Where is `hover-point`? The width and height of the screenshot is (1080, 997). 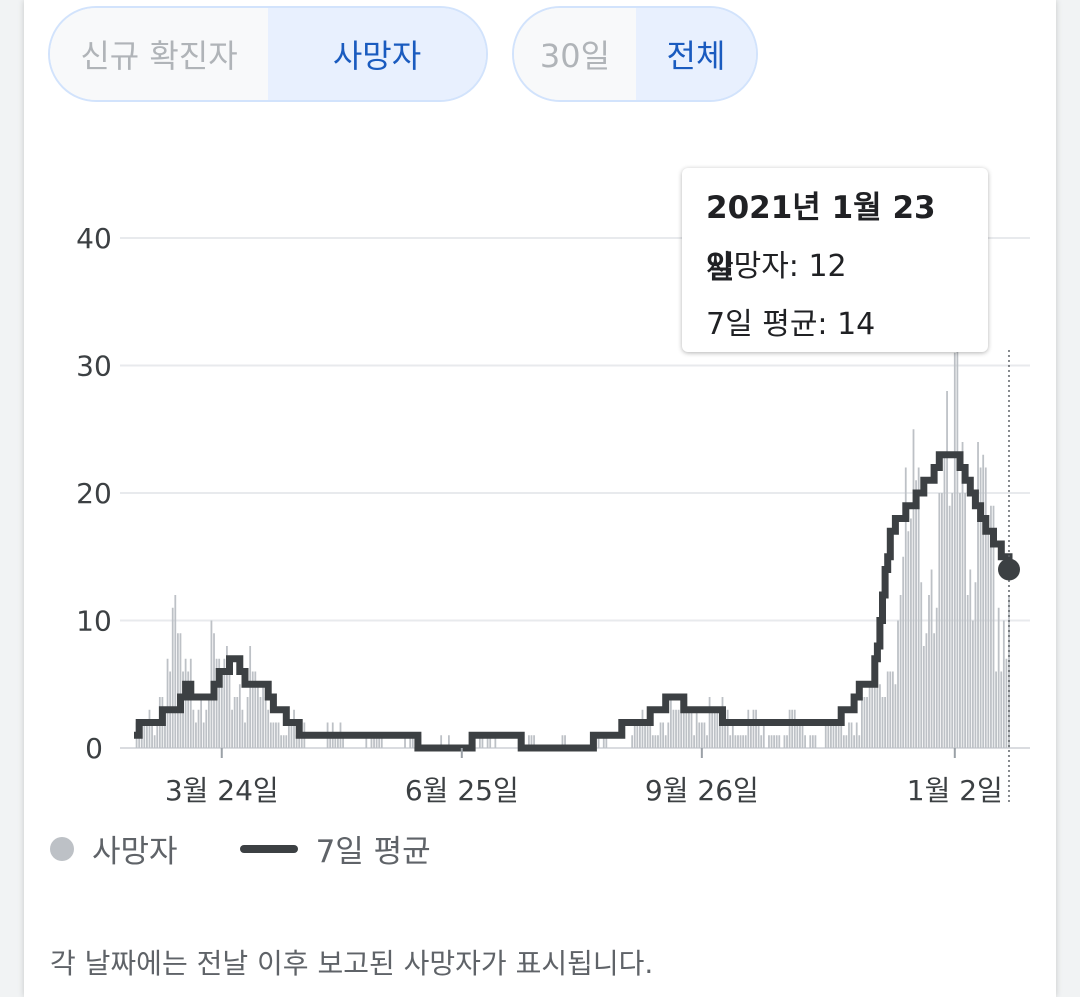
hover-point is located at coordinates (1009, 569).